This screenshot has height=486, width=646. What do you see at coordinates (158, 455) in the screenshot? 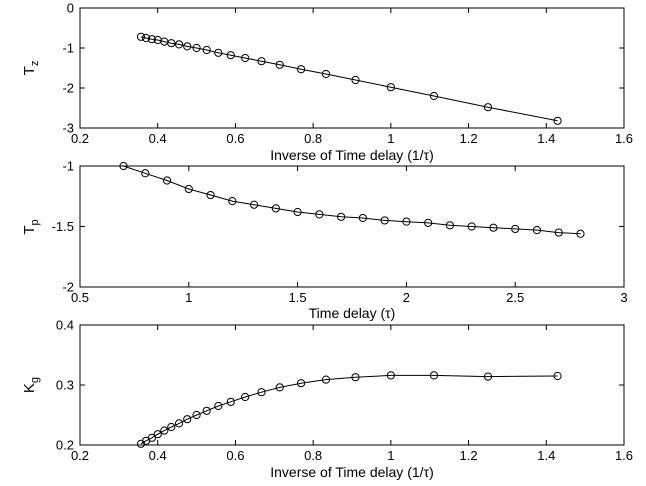
I see `x-tick-label: 0.4` at bounding box center [158, 455].